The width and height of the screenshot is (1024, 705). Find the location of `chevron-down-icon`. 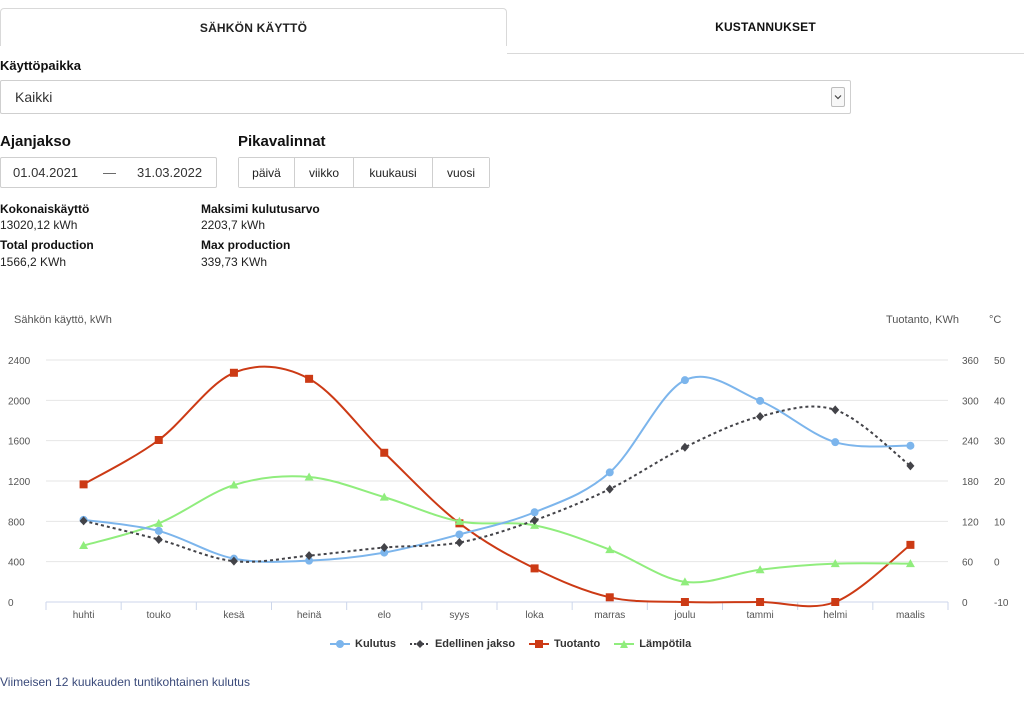

chevron-down-icon is located at coordinates (838, 97).